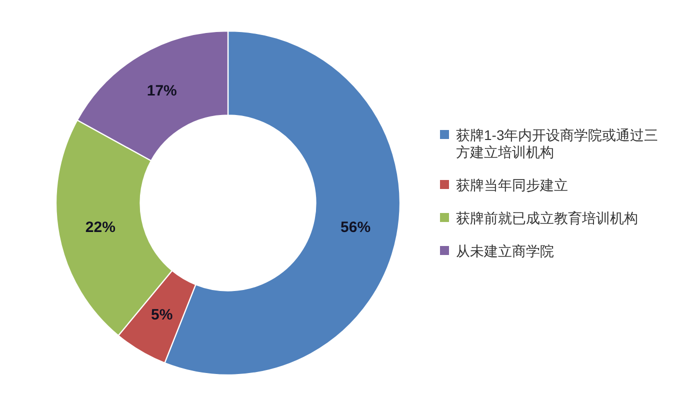 This screenshot has height=403, width=675. What do you see at coordinates (162, 315) in the screenshot?
I see `data-label: 5%` at bounding box center [162, 315].